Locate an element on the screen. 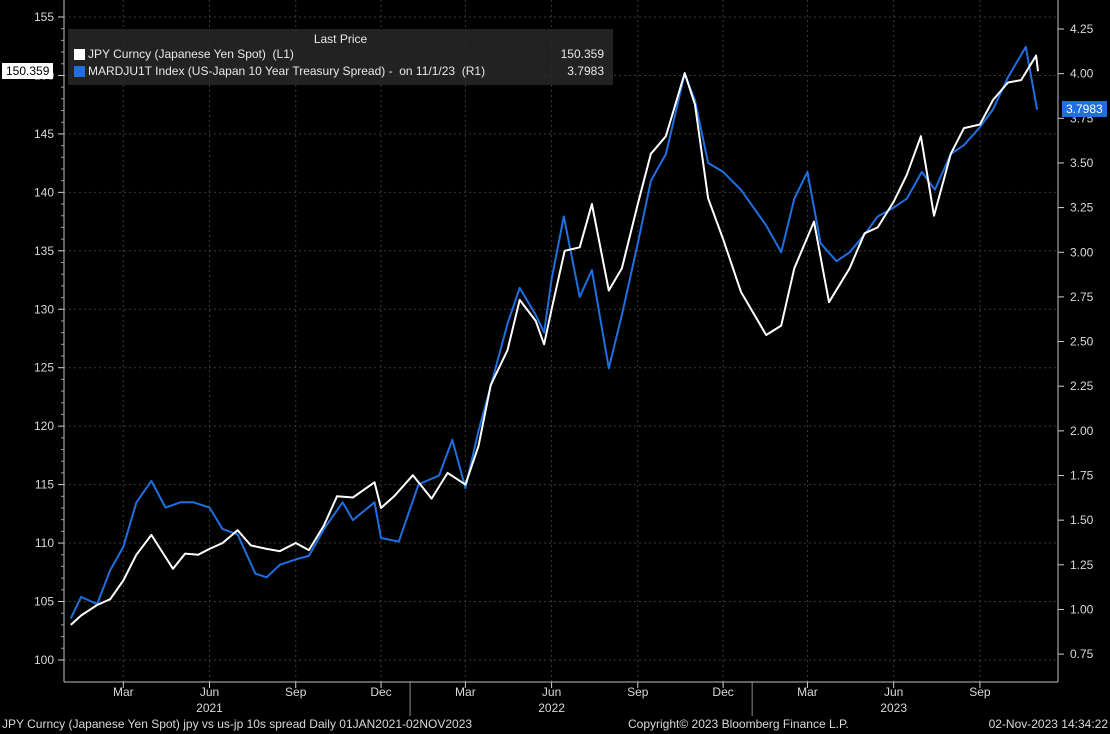  left-tick-label: 130 is located at coordinates (44, 309).